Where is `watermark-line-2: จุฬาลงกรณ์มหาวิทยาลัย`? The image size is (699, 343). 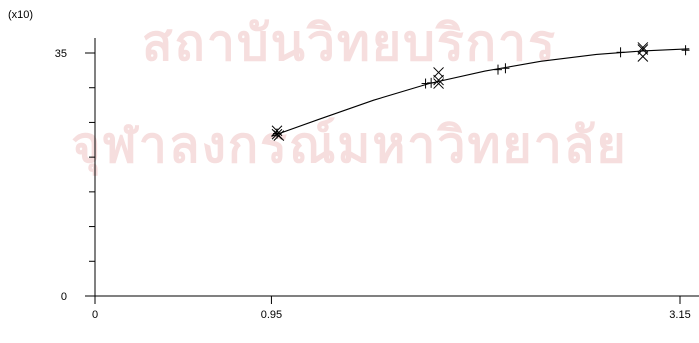
watermark-line-2: จุฬาลงกรณ์มหาวิทยาลัย is located at coordinates (349, 145).